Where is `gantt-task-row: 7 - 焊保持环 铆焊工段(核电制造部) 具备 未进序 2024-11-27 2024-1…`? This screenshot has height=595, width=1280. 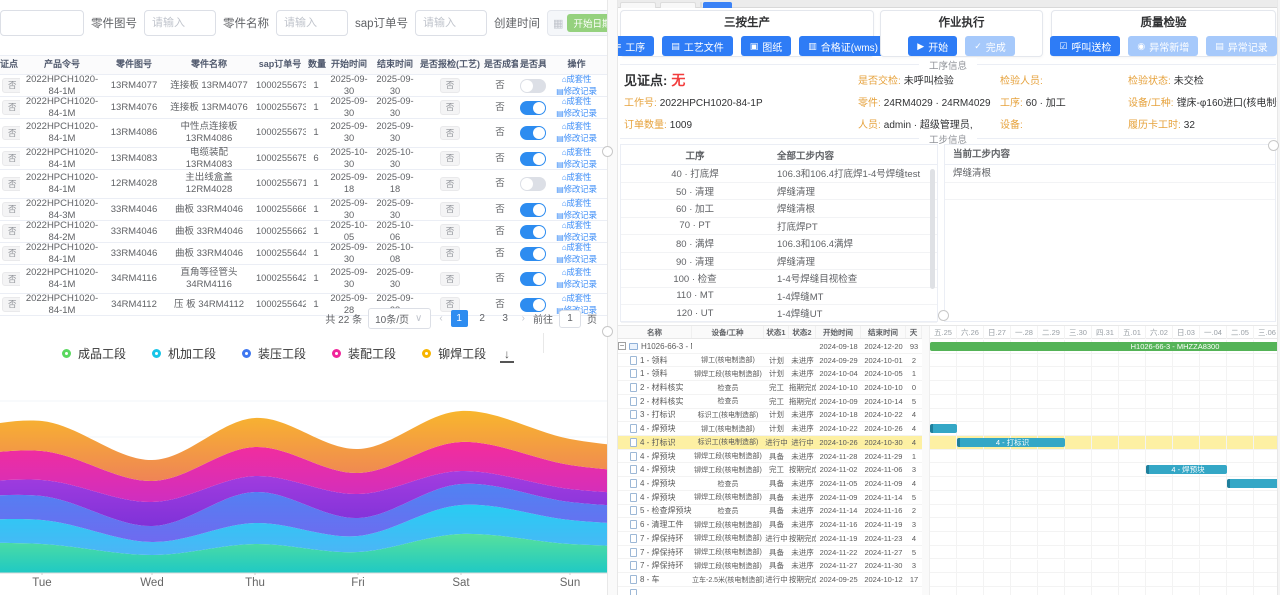 gantt-task-row: 7 - 焊保持环 铆焊工段(核电制造部) 具备 未进序 2024-11-27 2024-1… is located at coordinates (770, 566).